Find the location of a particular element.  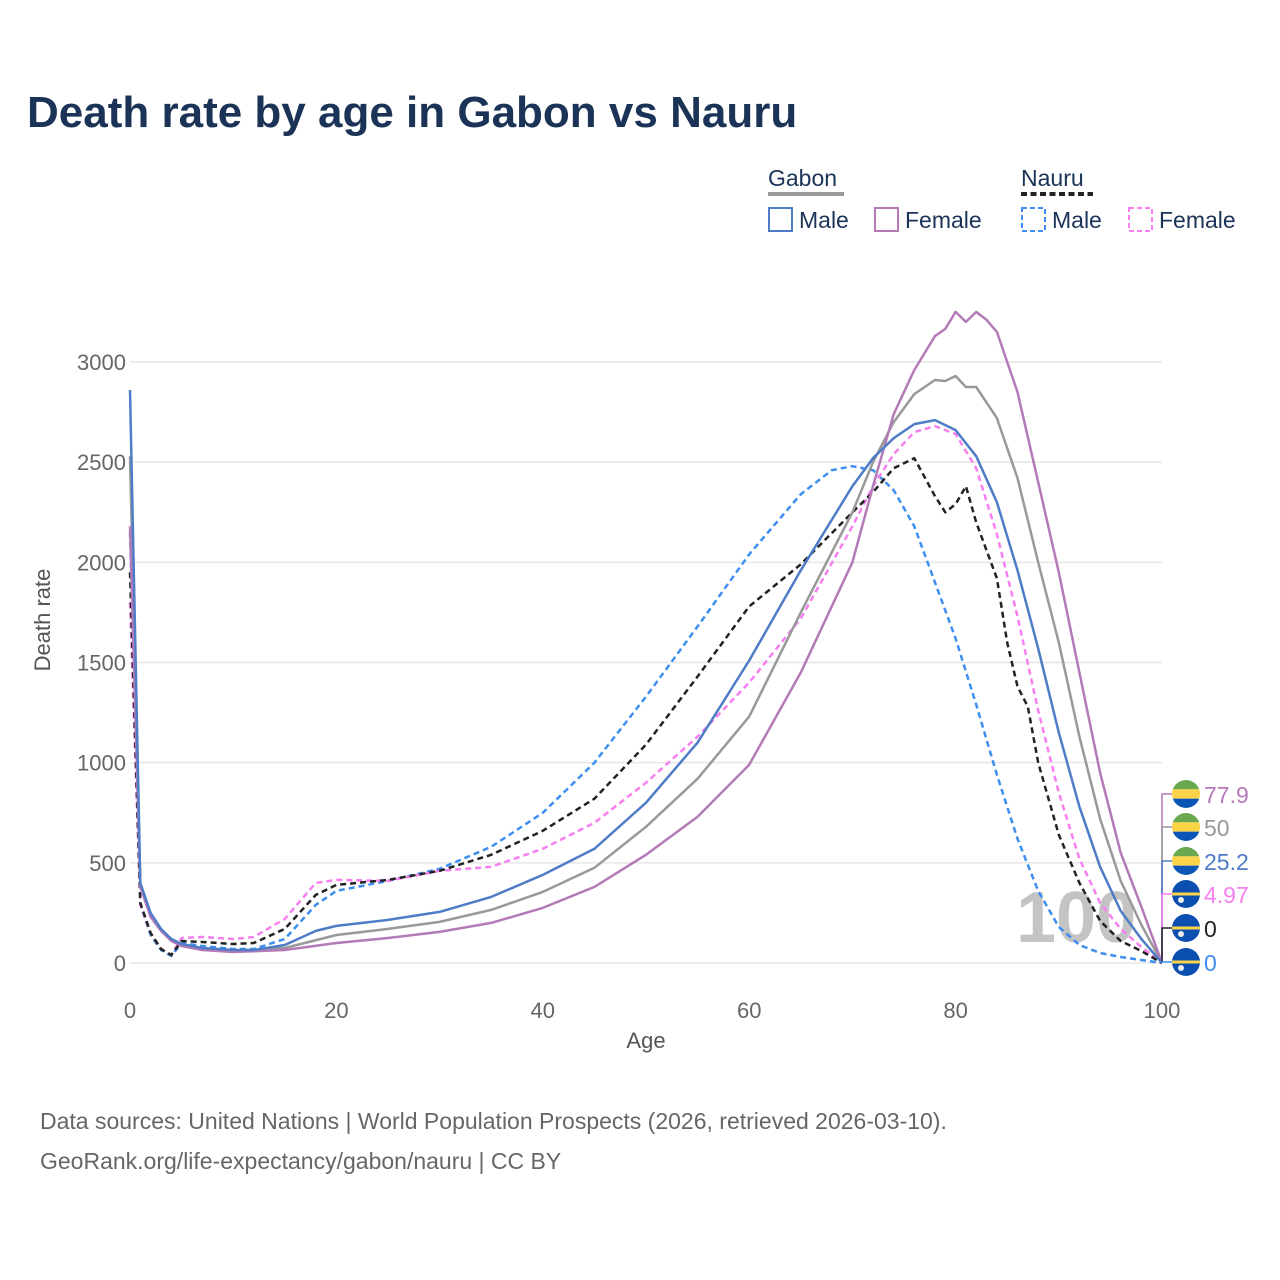

y-tick-label: 500 is located at coordinates (107, 863).